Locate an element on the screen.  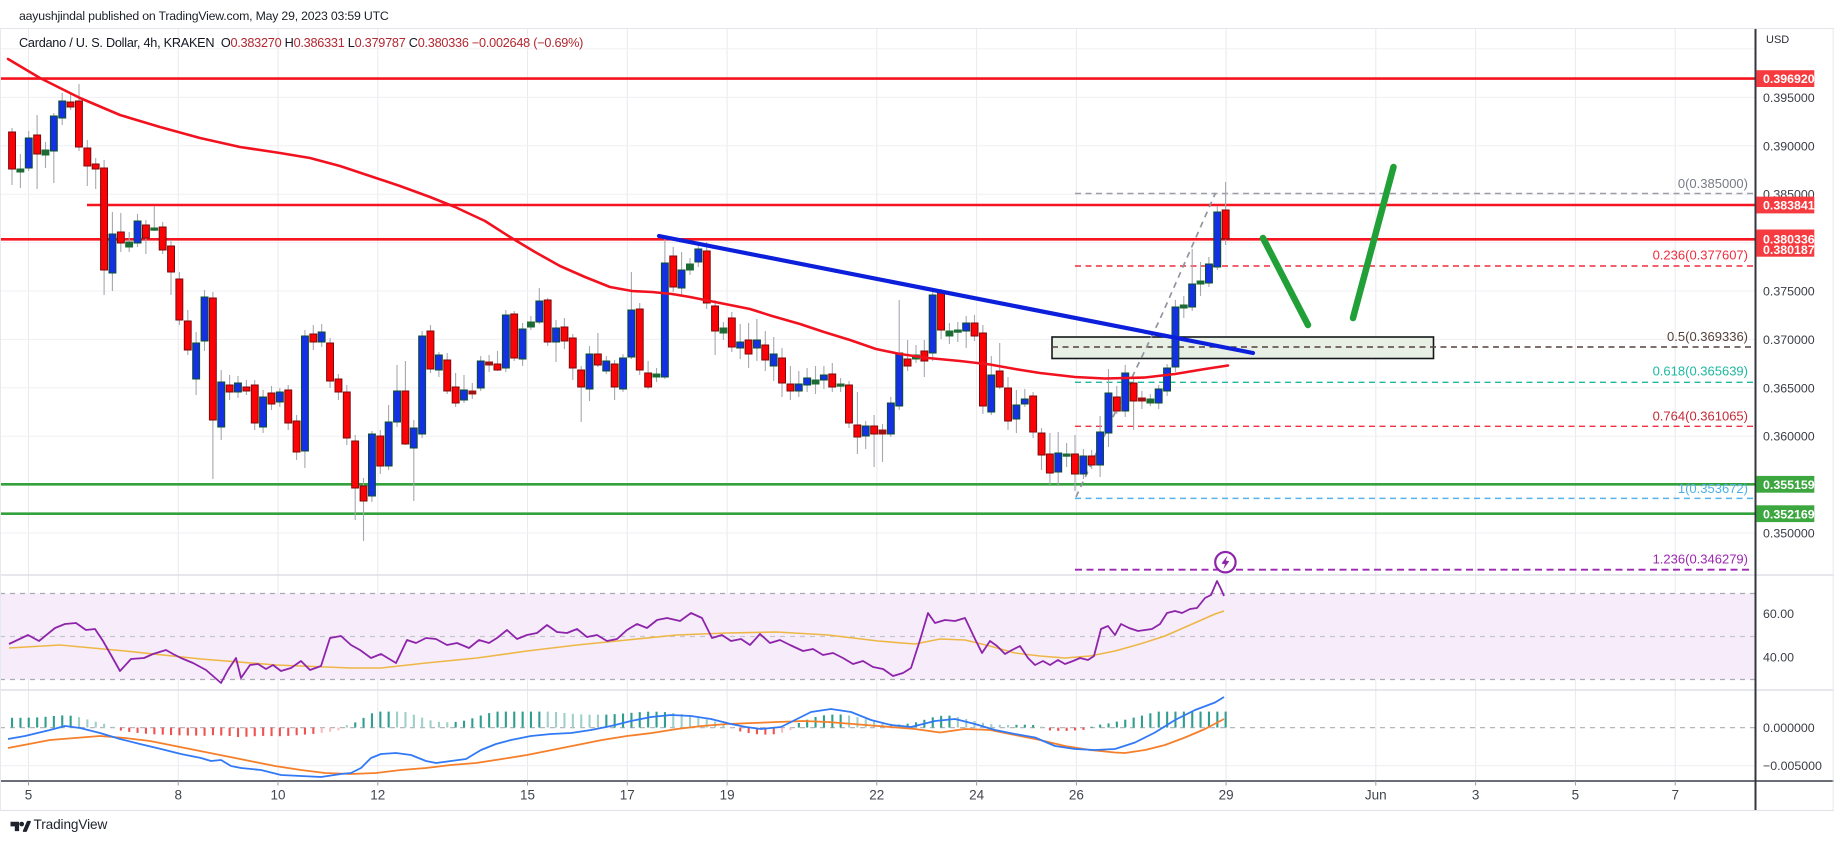
svg-text: Jun is located at coordinates (1376, 795).